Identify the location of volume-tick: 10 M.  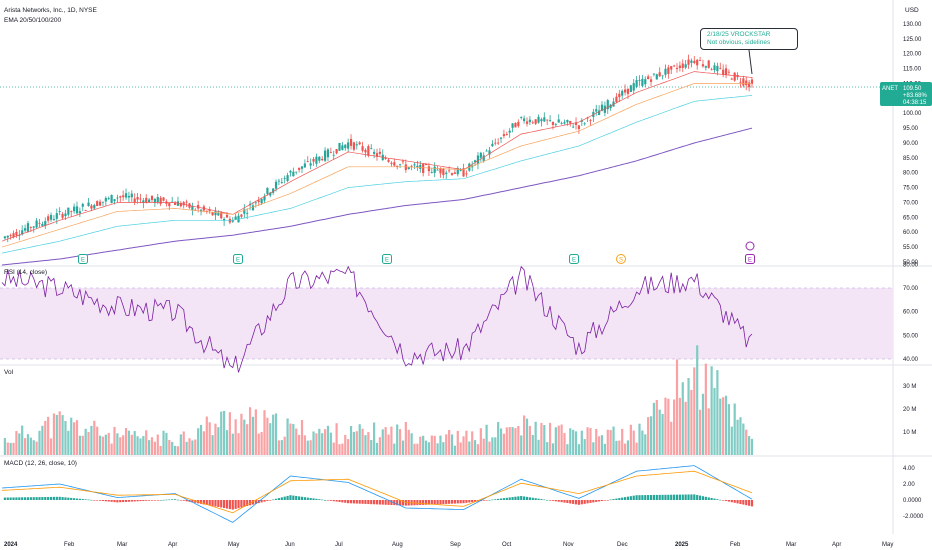
(909, 433).